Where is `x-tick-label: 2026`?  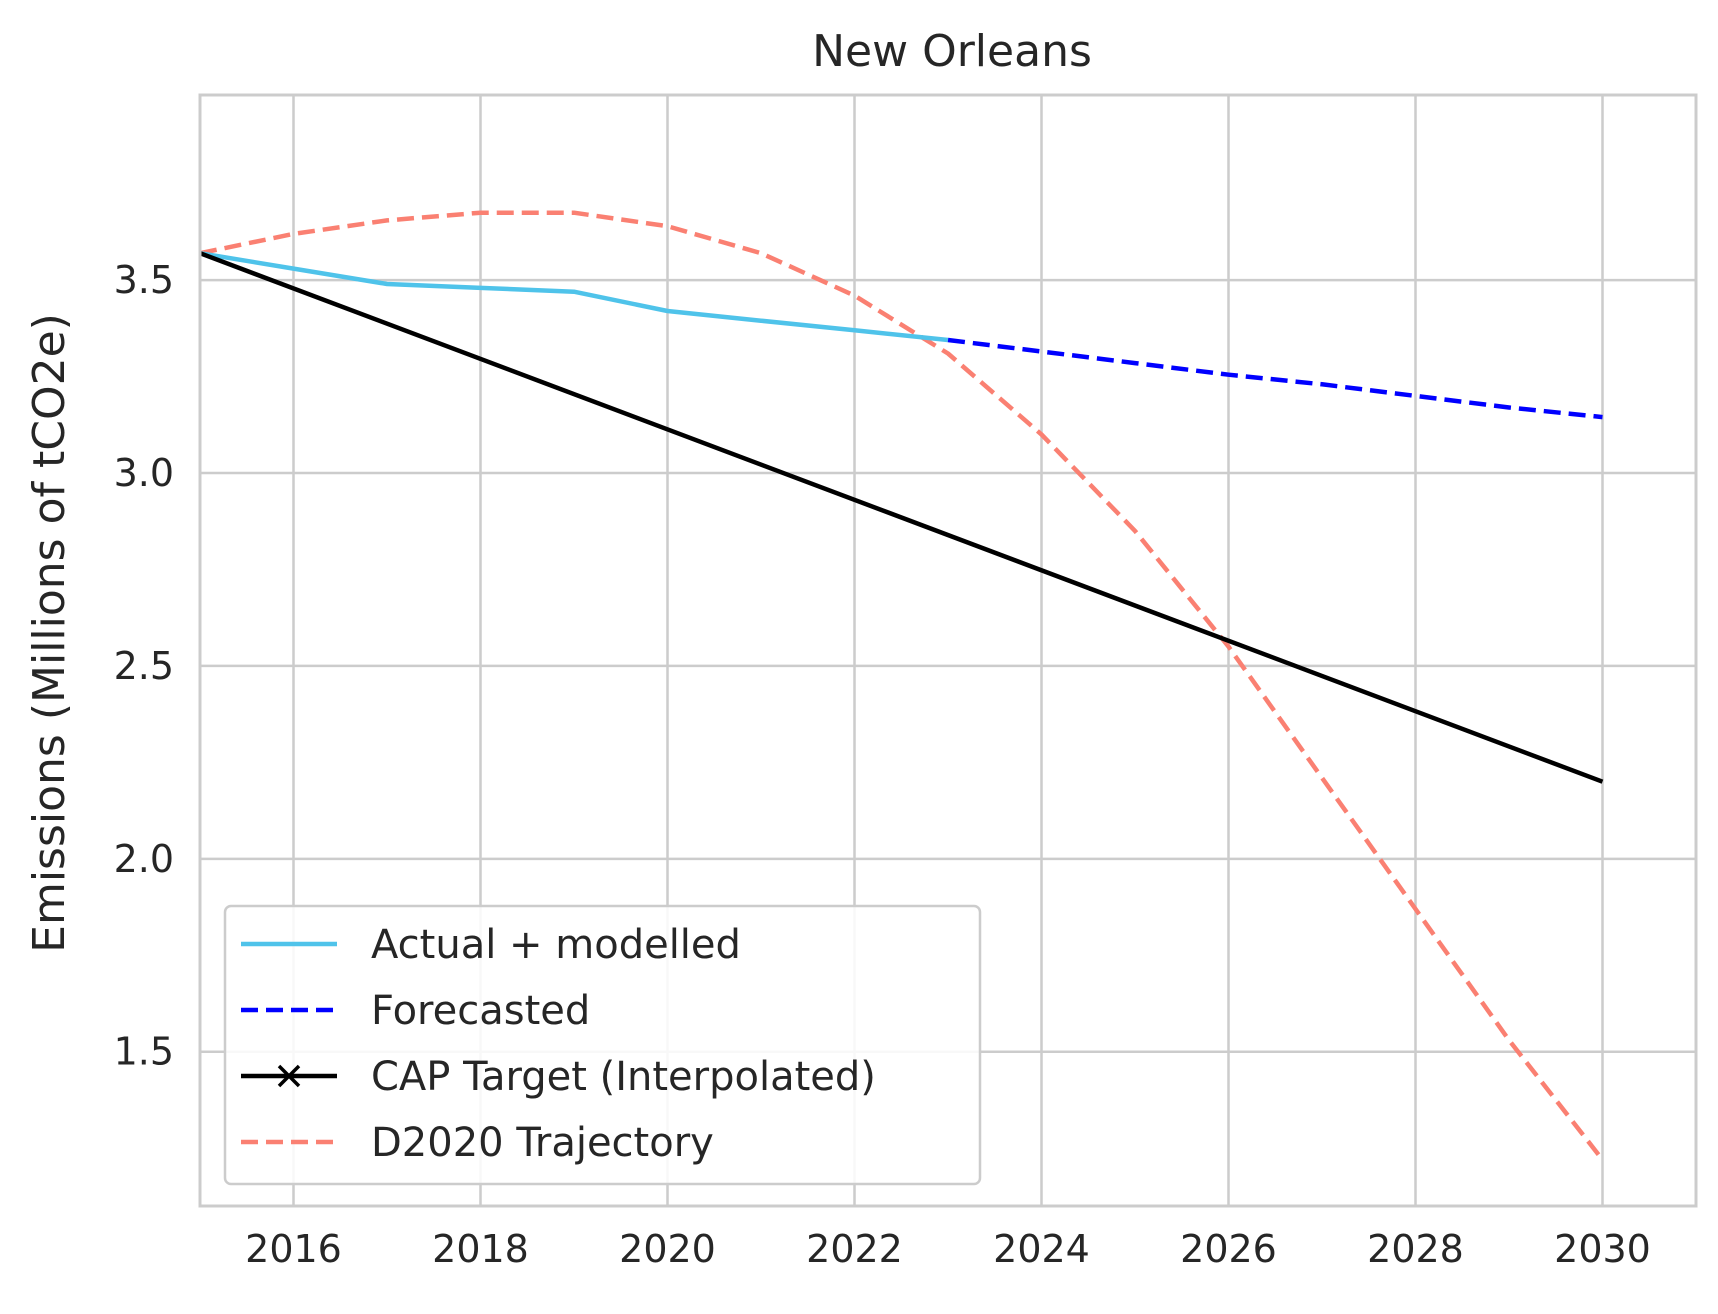 x-tick-label: 2026 is located at coordinates (1228, 1249).